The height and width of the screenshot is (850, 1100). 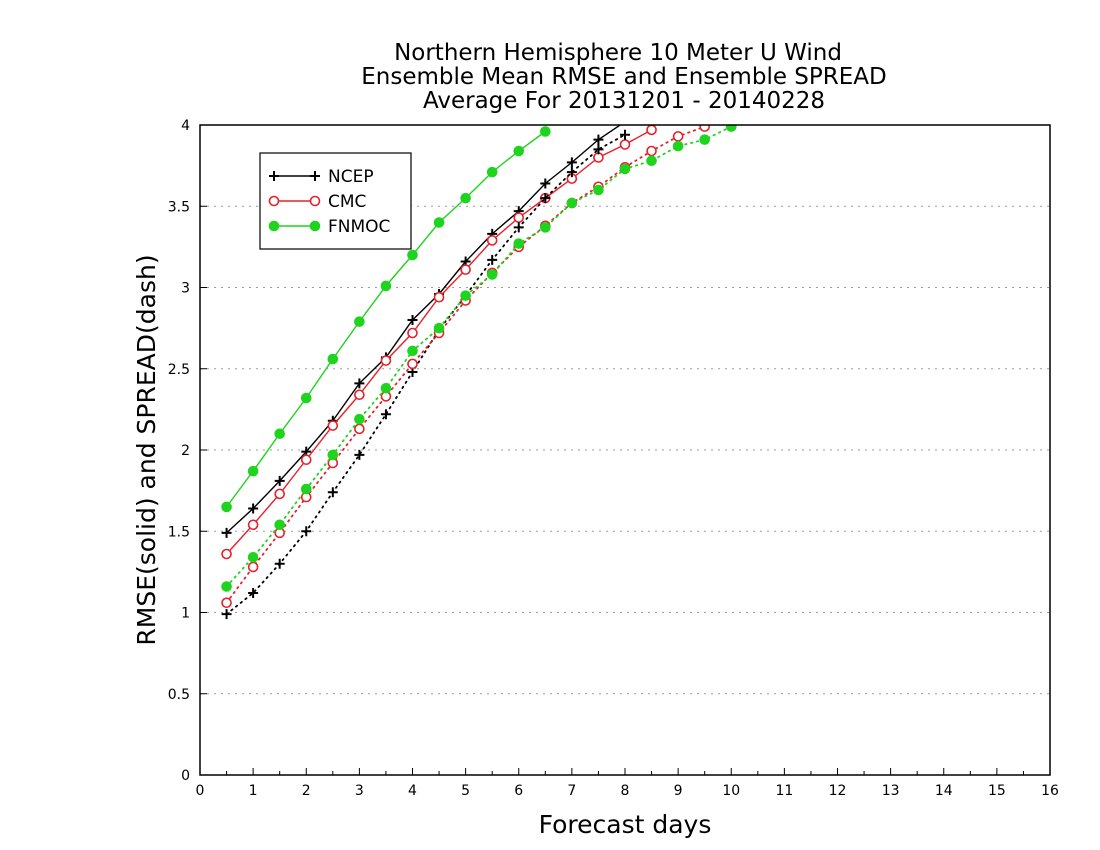 I want to click on x-tick-label-0: 0, so click(x=200, y=791).